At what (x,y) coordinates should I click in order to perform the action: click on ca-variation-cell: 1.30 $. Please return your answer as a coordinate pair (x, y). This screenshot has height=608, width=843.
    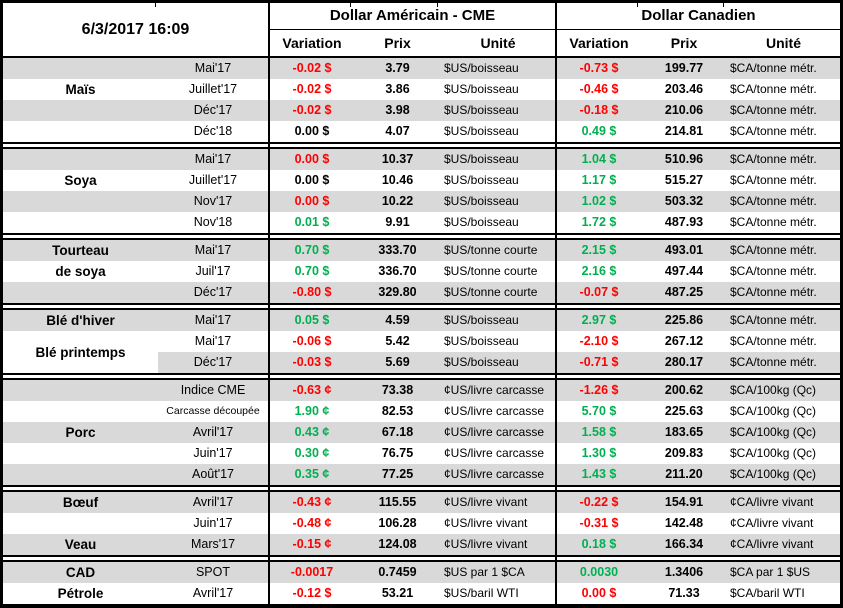
    Looking at the image, I should click on (598, 453).